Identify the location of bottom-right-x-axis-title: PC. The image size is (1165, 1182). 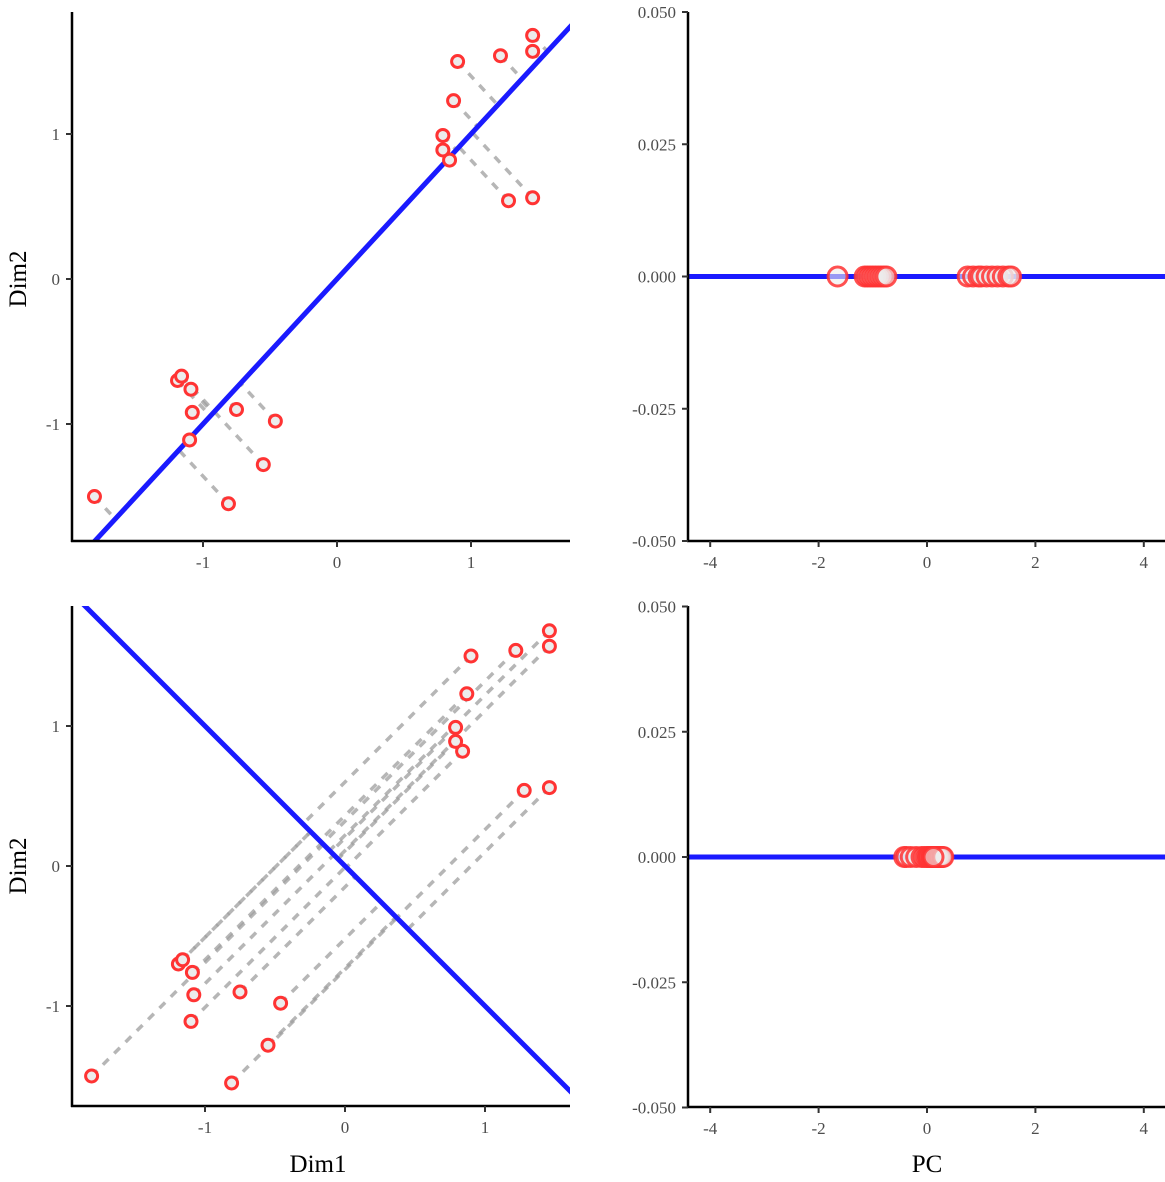
(927, 1164).